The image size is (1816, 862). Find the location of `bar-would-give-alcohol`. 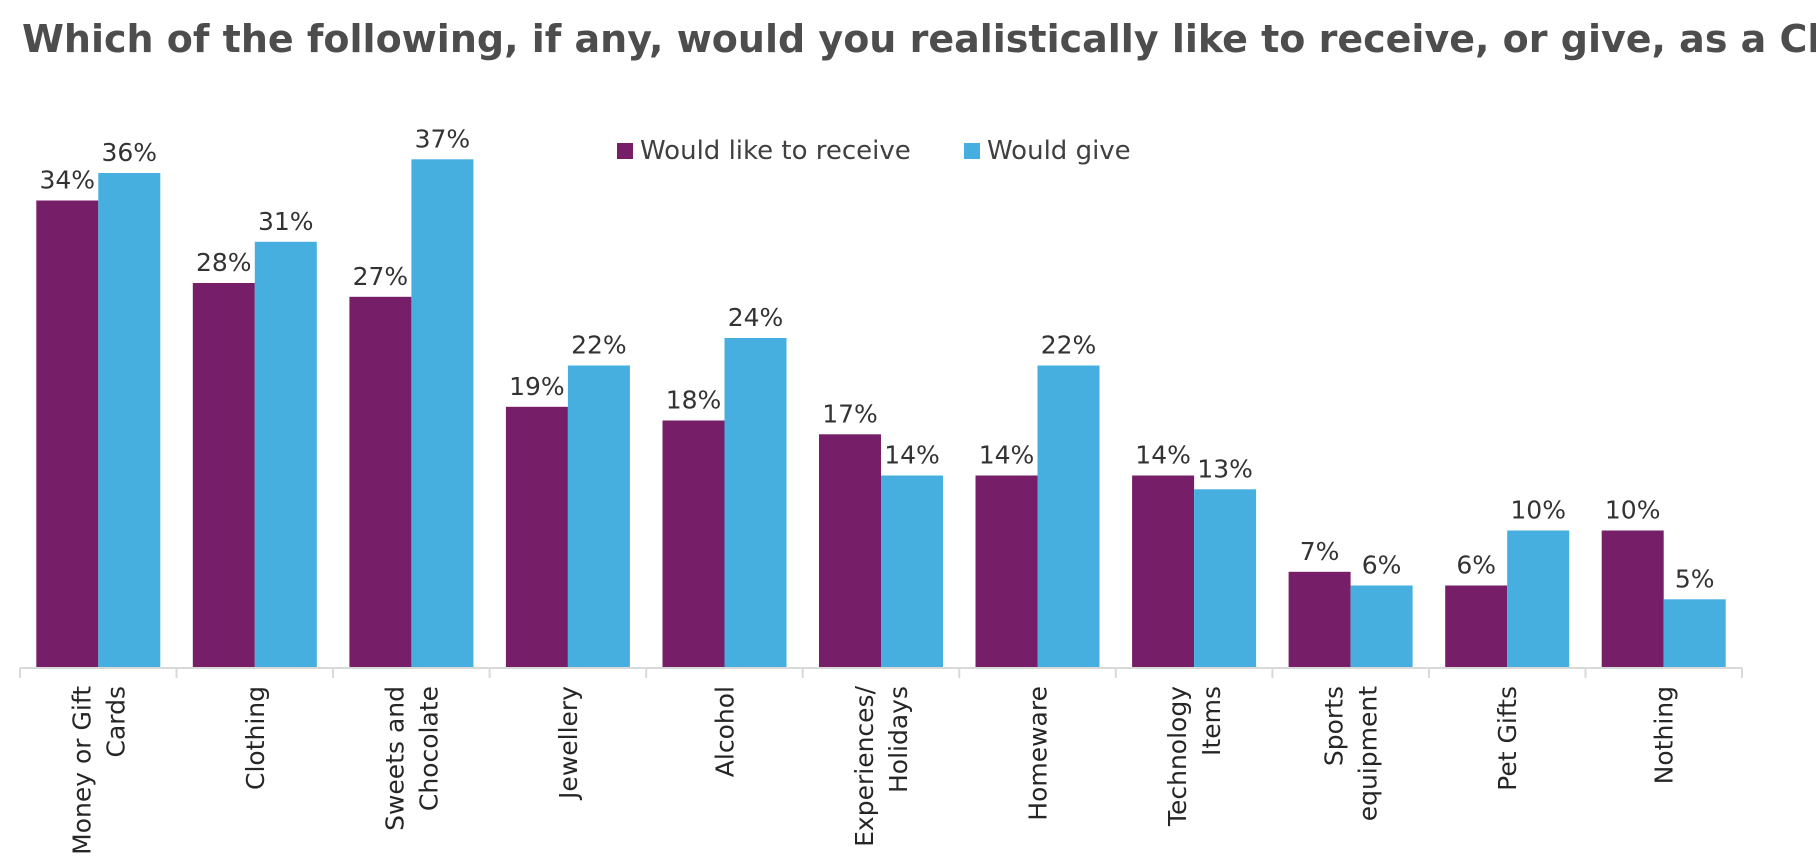

bar-would-give-alcohol is located at coordinates (755, 503).